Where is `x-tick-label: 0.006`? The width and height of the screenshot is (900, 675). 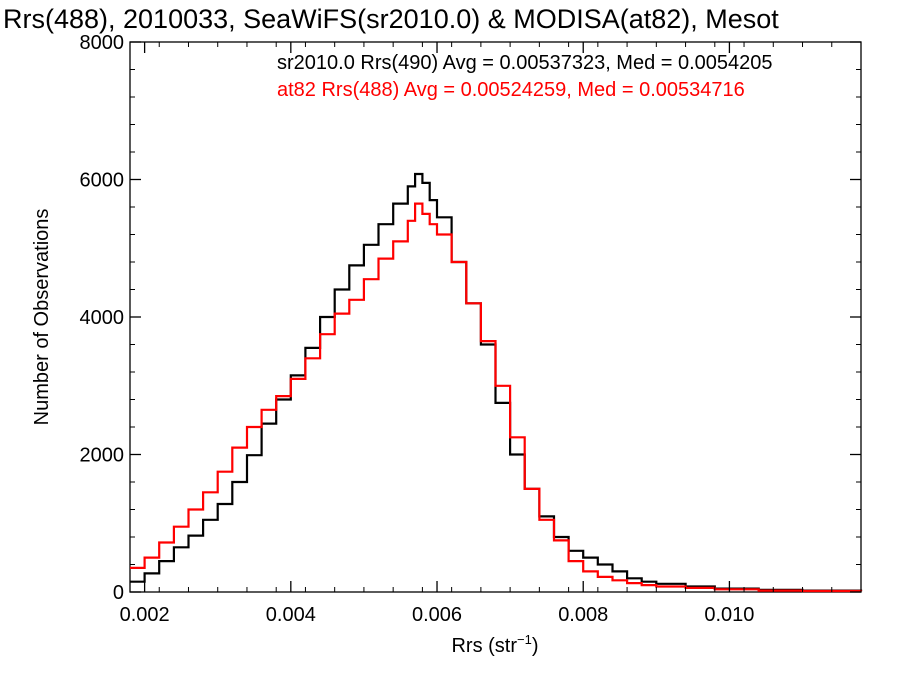 x-tick-label: 0.006 is located at coordinates (437, 615).